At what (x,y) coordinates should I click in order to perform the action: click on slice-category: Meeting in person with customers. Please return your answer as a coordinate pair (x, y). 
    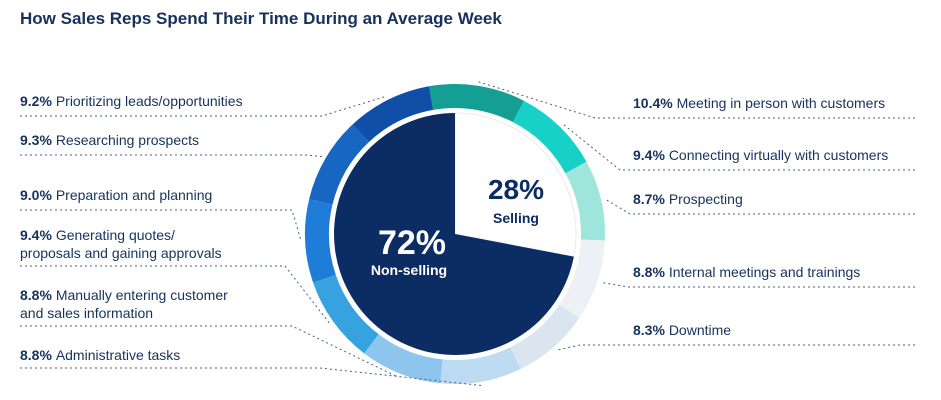
    Looking at the image, I should click on (781, 103).